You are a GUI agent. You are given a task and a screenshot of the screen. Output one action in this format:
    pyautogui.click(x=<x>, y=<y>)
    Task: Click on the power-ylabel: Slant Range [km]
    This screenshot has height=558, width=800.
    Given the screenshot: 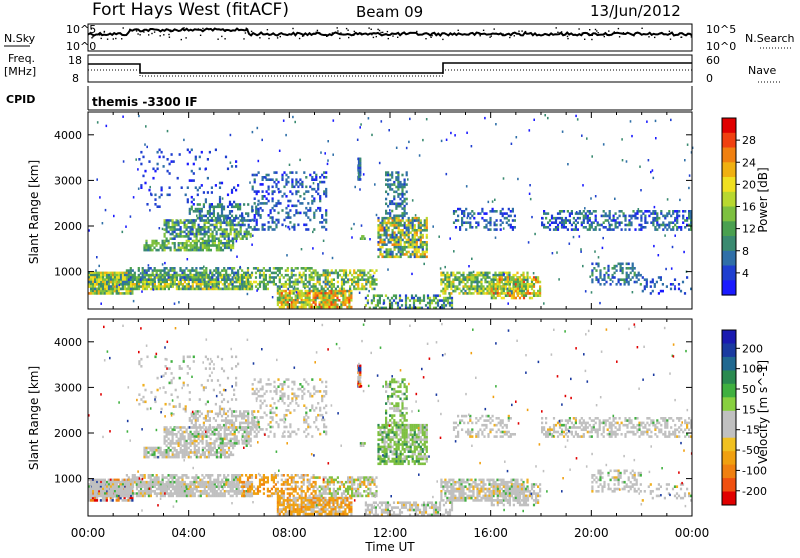 What is the action you would take?
    pyautogui.click(x=34, y=212)
    